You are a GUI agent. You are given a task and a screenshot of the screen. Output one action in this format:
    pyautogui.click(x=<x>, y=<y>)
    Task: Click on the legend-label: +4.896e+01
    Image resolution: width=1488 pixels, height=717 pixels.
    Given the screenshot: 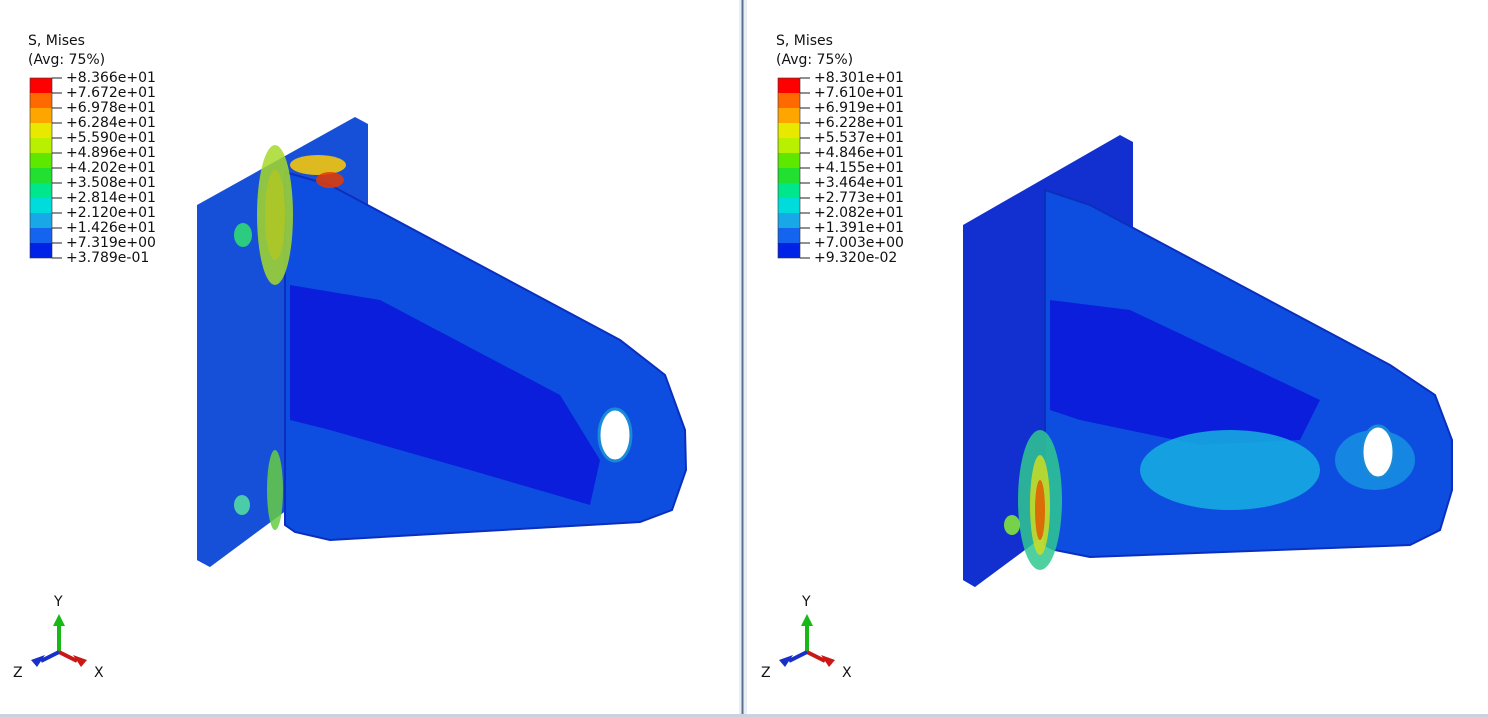 What is the action you would take?
    pyautogui.click(x=111, y=153)
    